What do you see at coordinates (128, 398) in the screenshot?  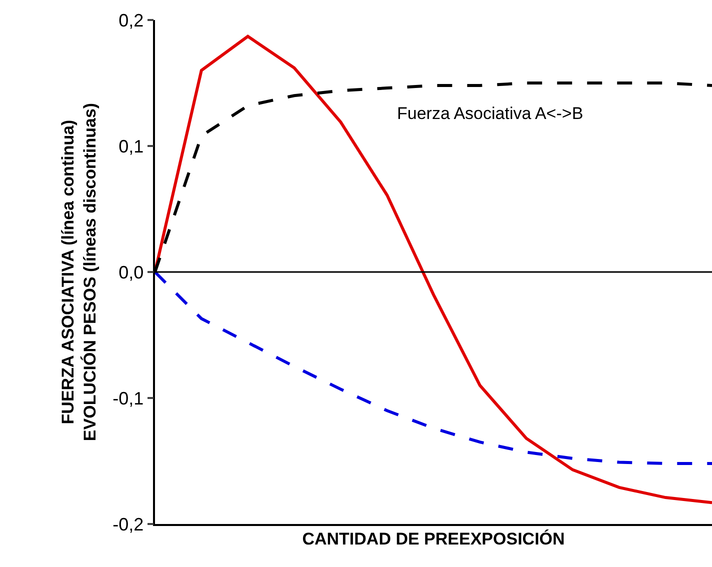 I see `y-tick-label: -0,1` at bounding box center [128, 398].